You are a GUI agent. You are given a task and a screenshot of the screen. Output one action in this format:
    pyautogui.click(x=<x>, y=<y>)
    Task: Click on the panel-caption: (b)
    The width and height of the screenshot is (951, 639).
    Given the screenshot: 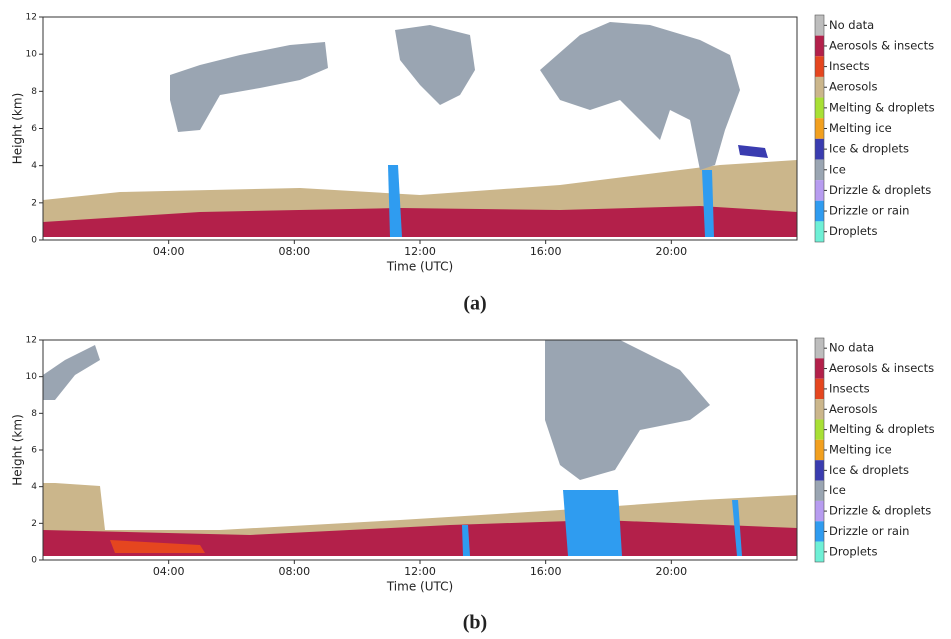 What is the action you would take?
    pyautogui.click(x=475, y=623)
    